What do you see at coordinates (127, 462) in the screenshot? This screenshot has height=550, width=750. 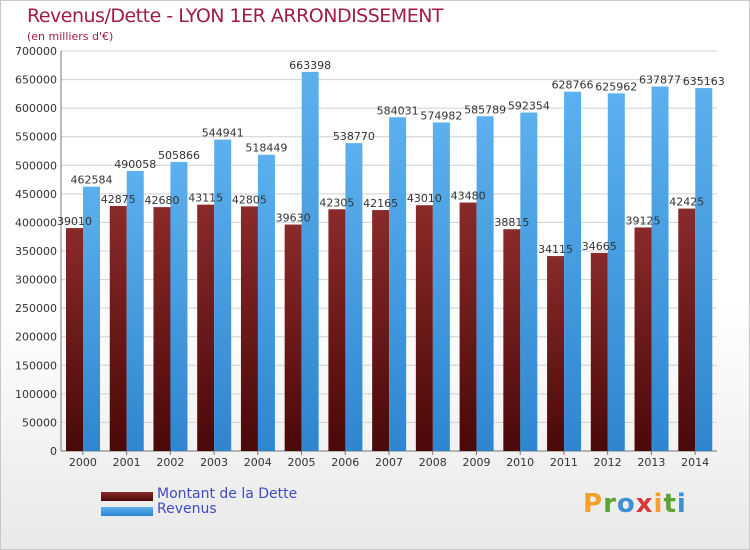 I see `x-tick-label: 2001` at bounding box center [127, 462].